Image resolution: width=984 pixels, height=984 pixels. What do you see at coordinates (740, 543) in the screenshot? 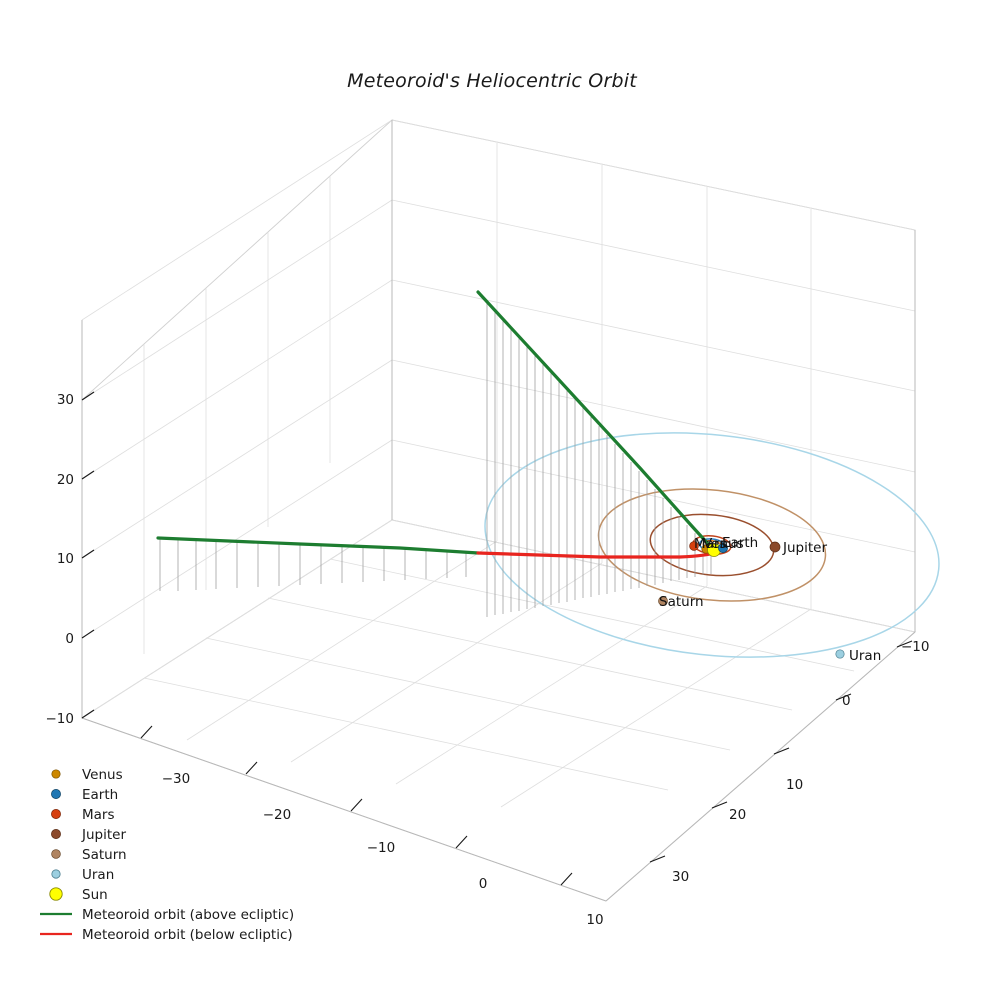
I see `label-earth: Earth` at bounding box center [740, 543].